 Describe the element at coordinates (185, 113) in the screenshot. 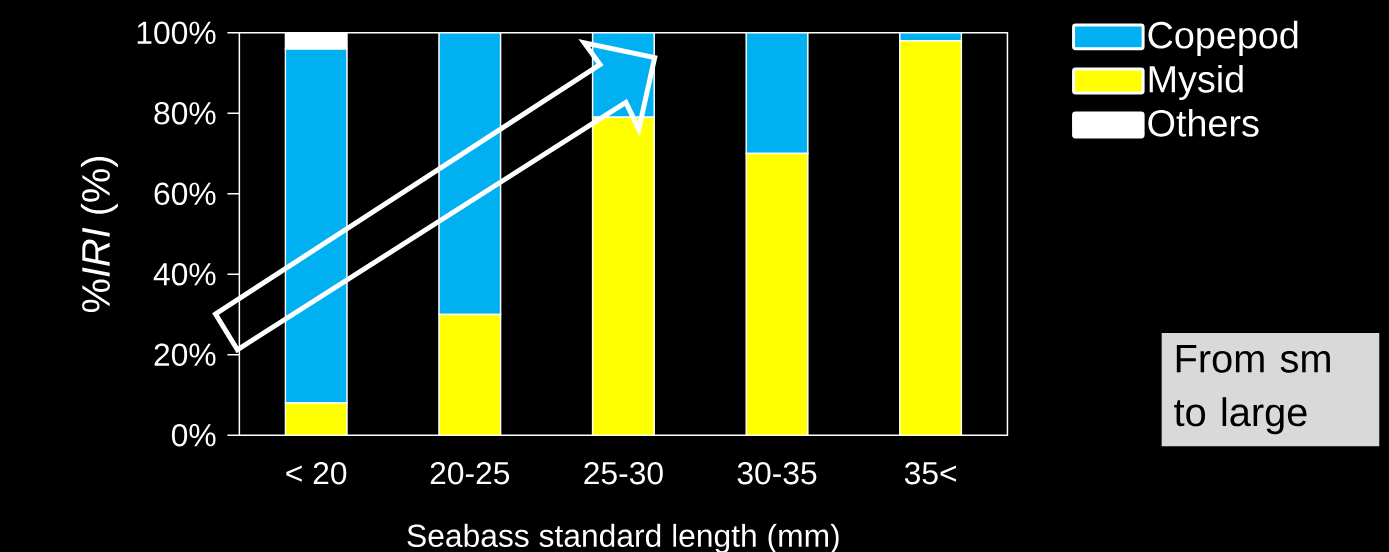

I see `y-tick-label: 80%` at that location.